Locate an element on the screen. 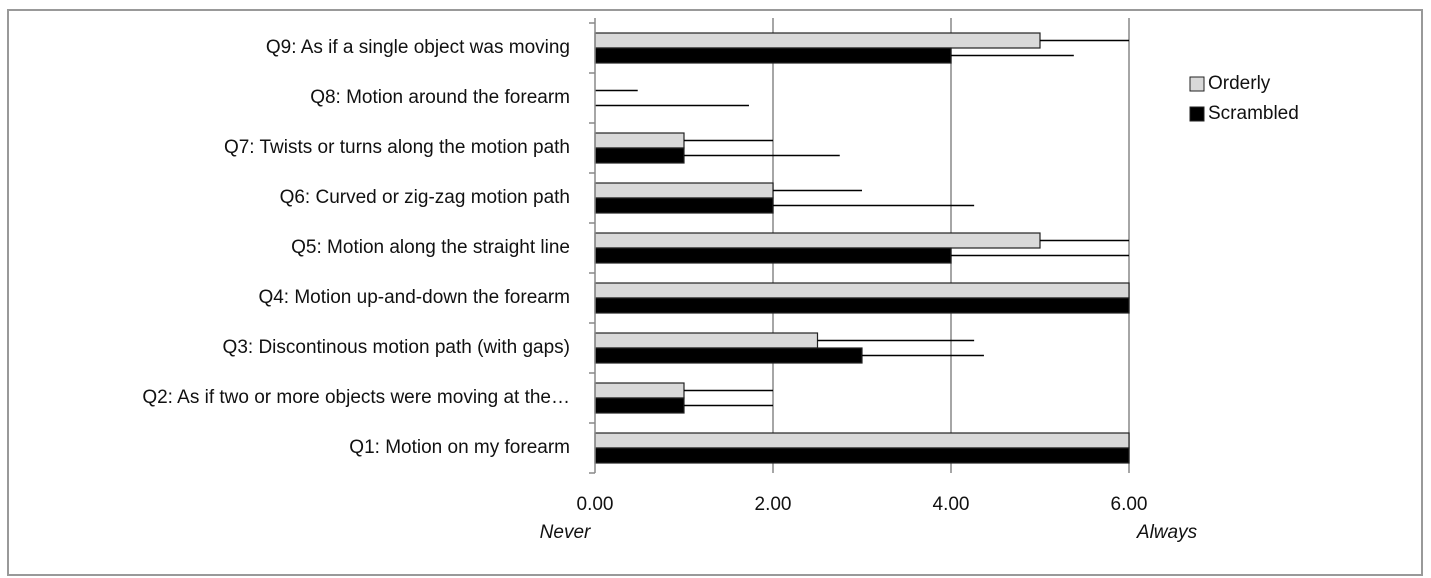 This screenshot has height=578, width=1431. x-annotation: Always is located at coordinates (1167, 532).